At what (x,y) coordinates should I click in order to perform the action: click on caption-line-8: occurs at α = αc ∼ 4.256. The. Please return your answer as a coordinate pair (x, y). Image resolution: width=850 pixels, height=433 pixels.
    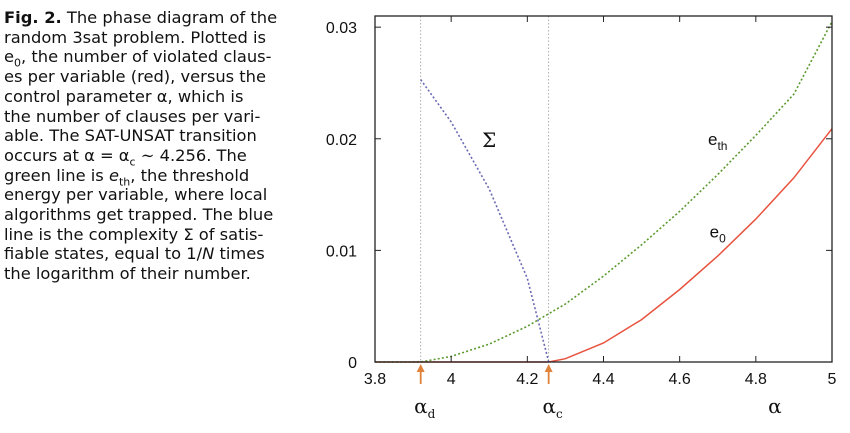
    Looking at the image, I should click on (153, 157).